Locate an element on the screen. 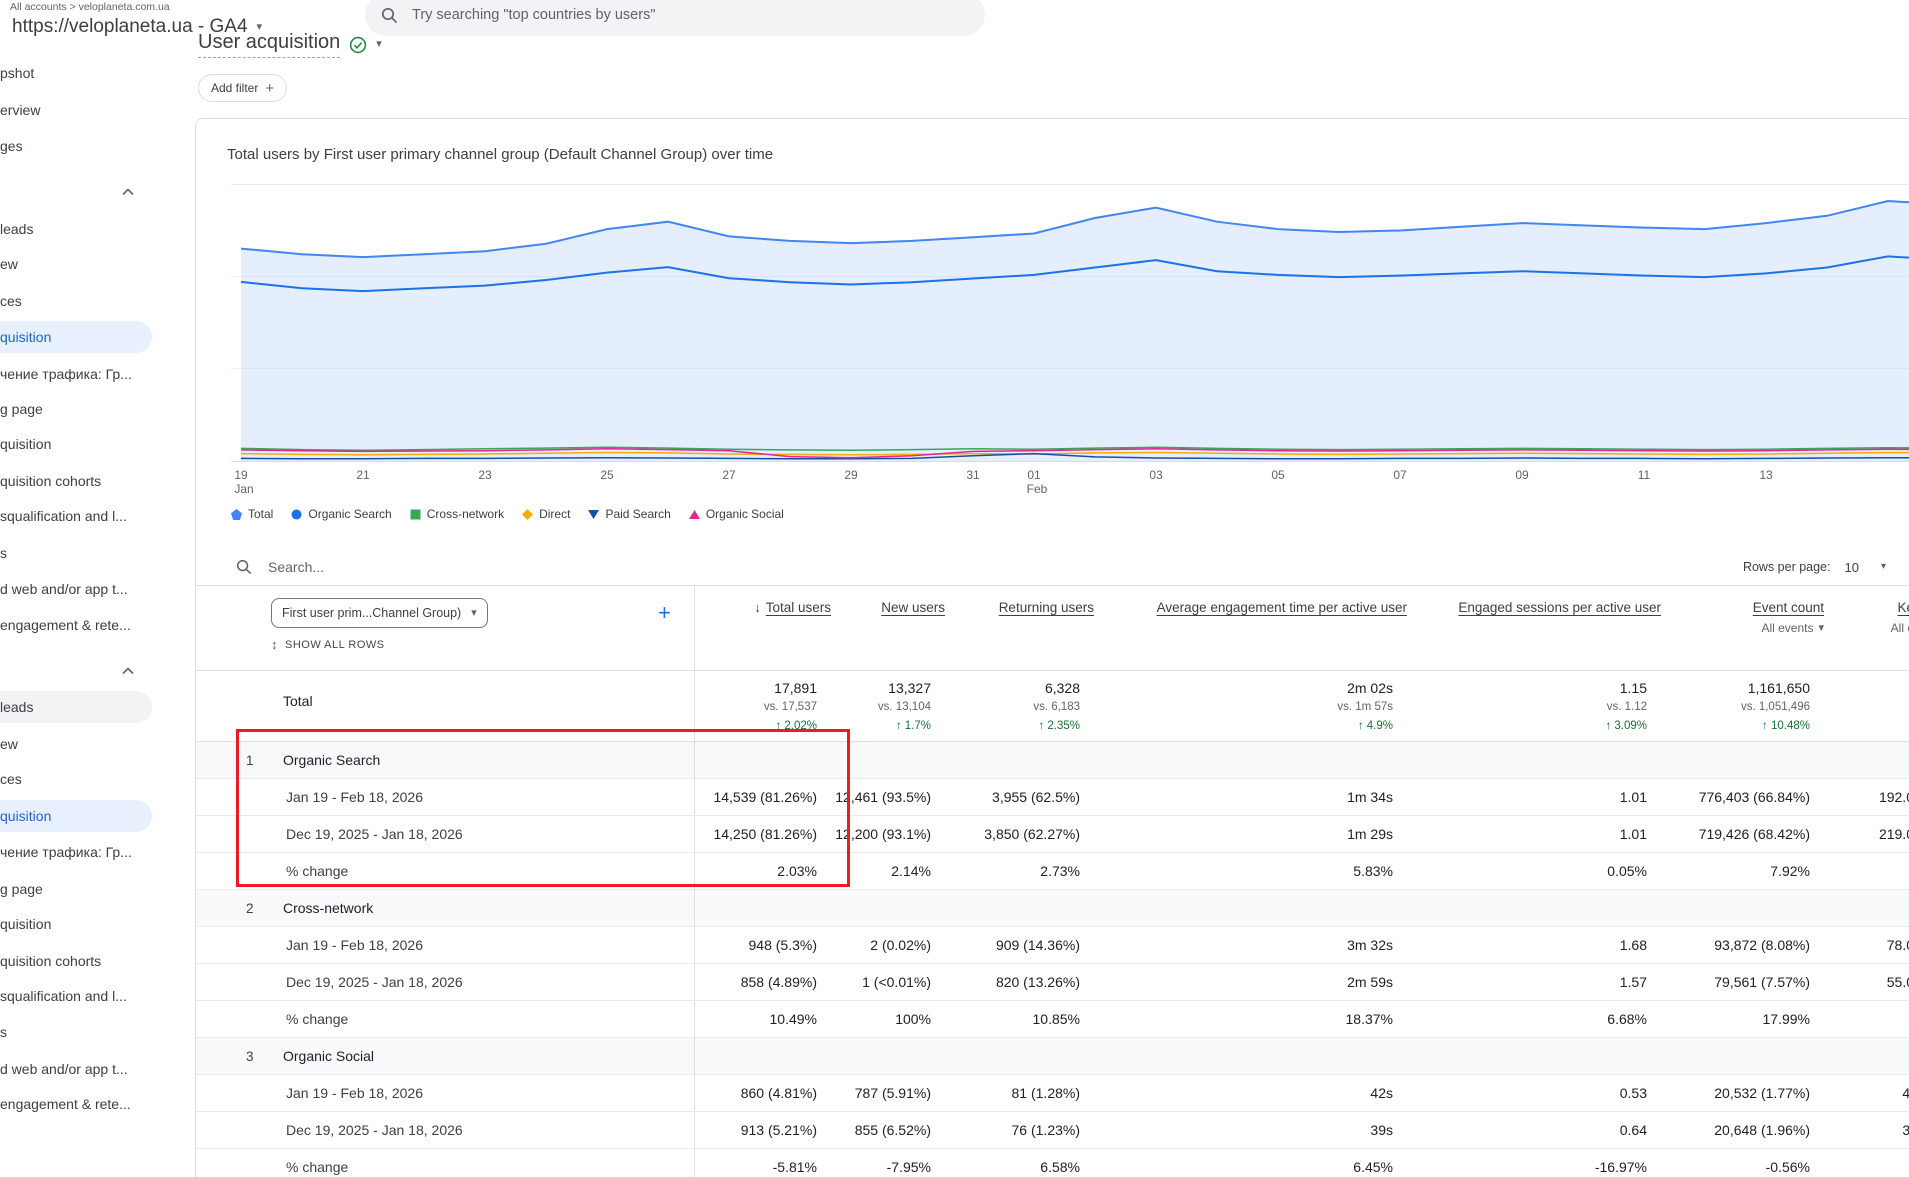  pentagon-icon is located at coordinates (236, 514).